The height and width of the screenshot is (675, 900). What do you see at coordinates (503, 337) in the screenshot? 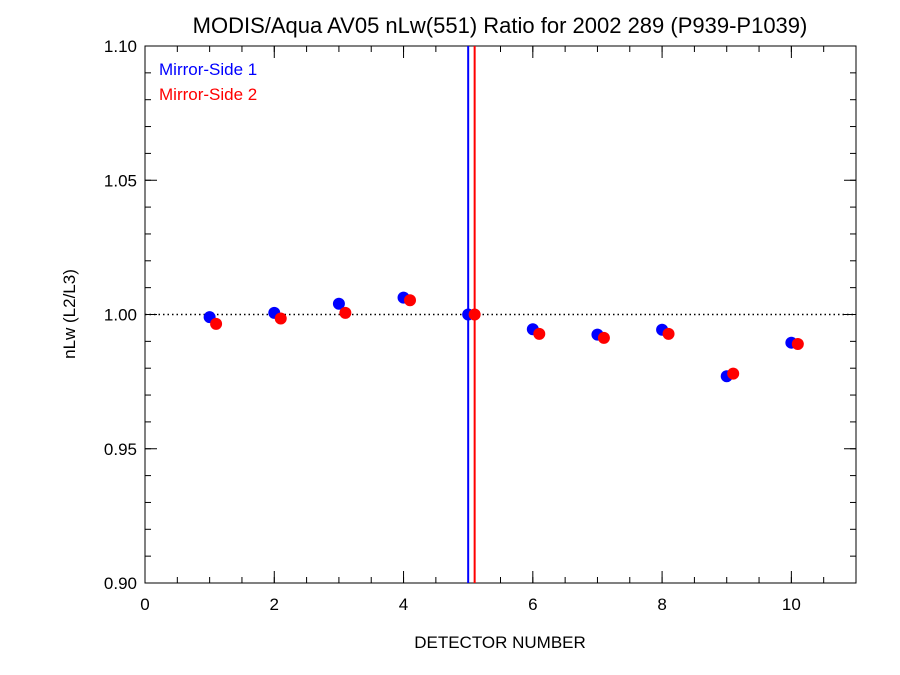
I see `data-points` at bounding box center [503, 337].